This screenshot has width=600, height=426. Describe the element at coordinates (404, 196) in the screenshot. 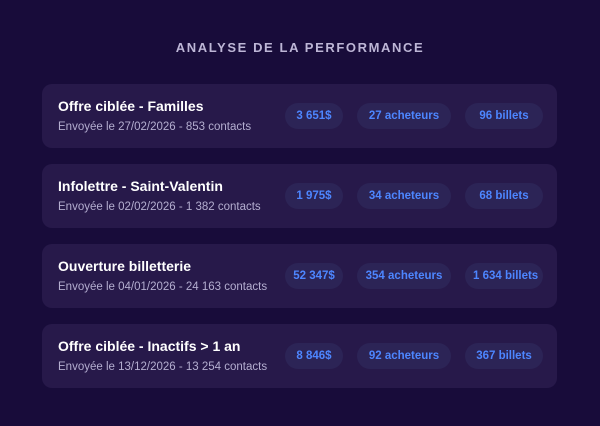

I see `buyers-badge: 34 acheteurs` at that location.